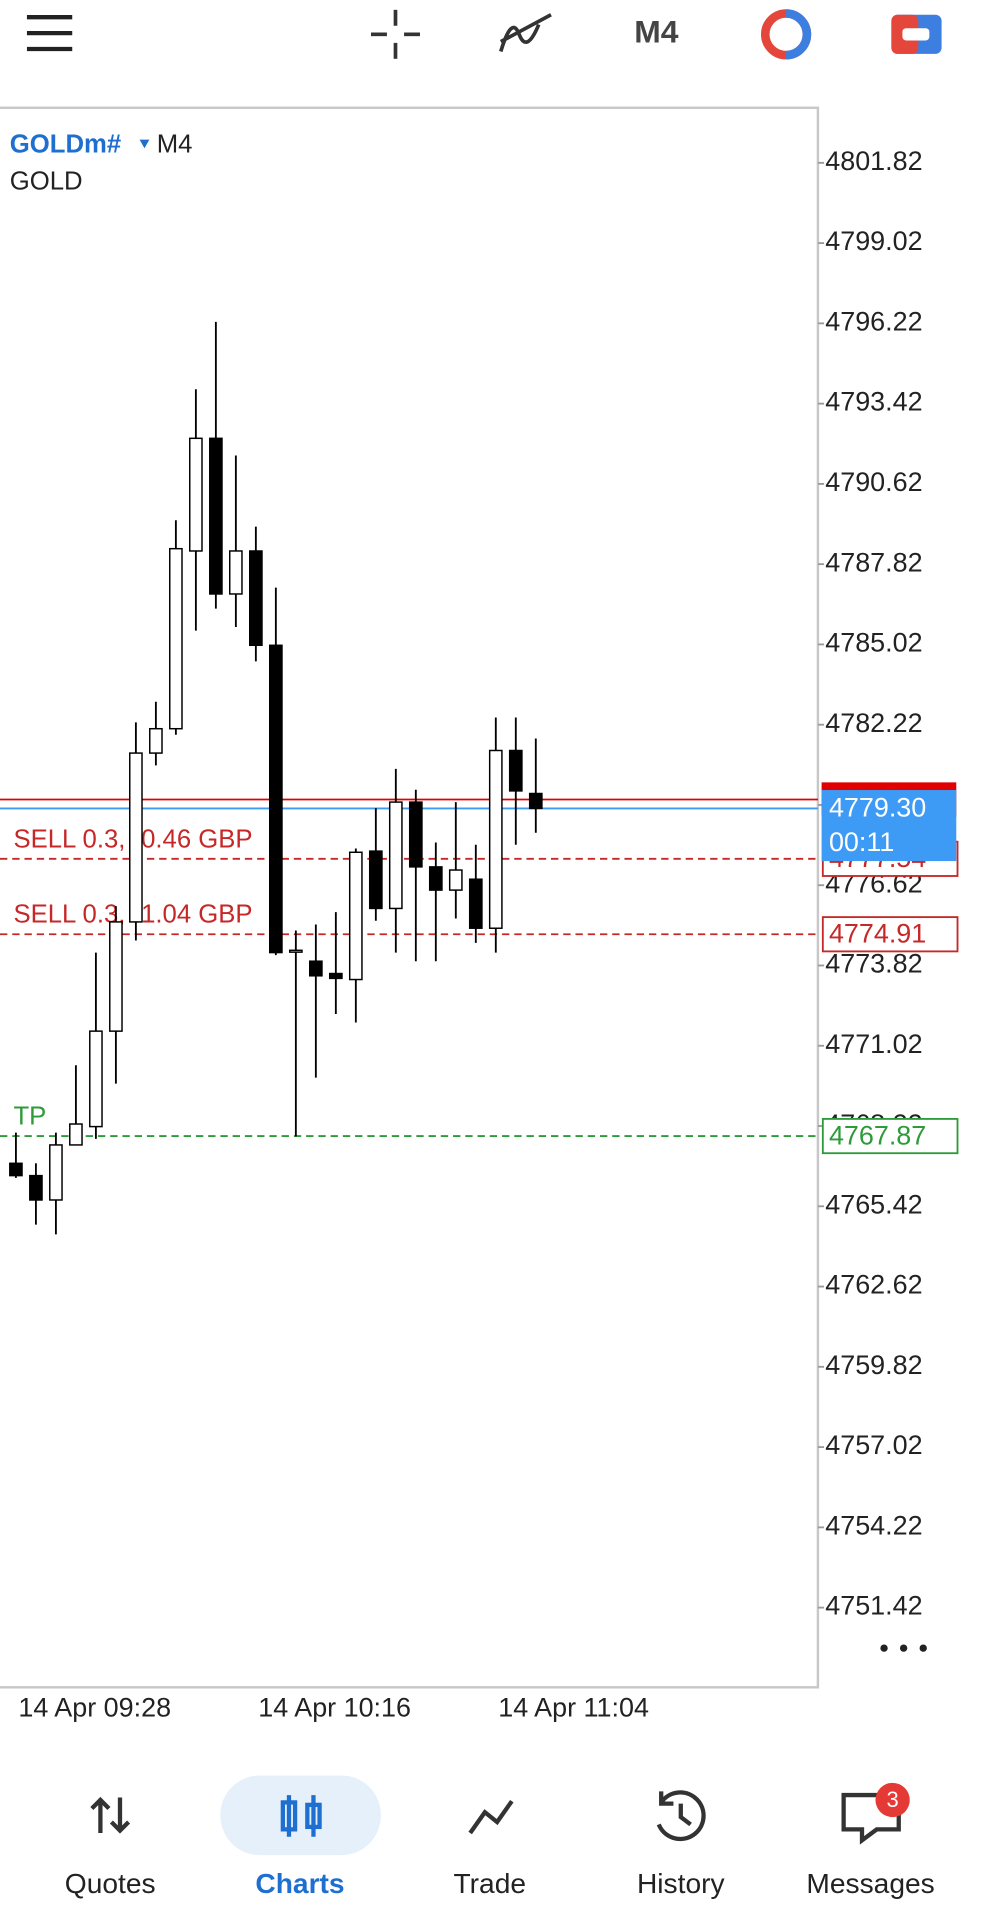 The image size is (982, 1920). Describe the element at coordinates (873, 1365) in the screenshot. I see `y-tick-label: 4759.82` at that location.